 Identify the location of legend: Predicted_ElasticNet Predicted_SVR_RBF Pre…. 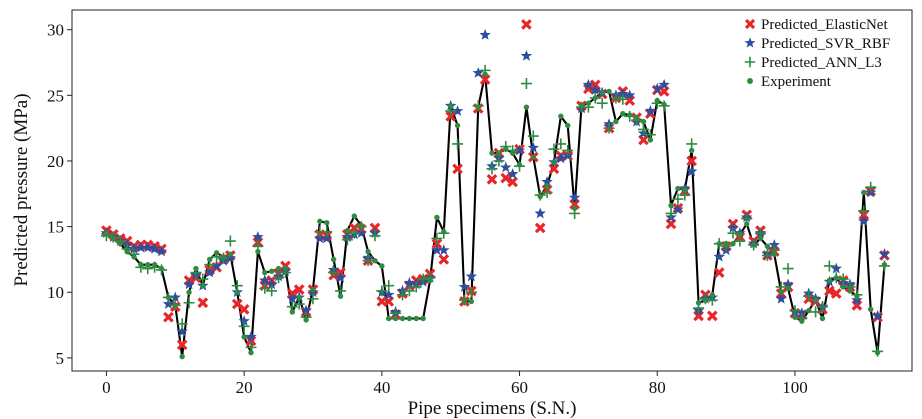
(817, 53).